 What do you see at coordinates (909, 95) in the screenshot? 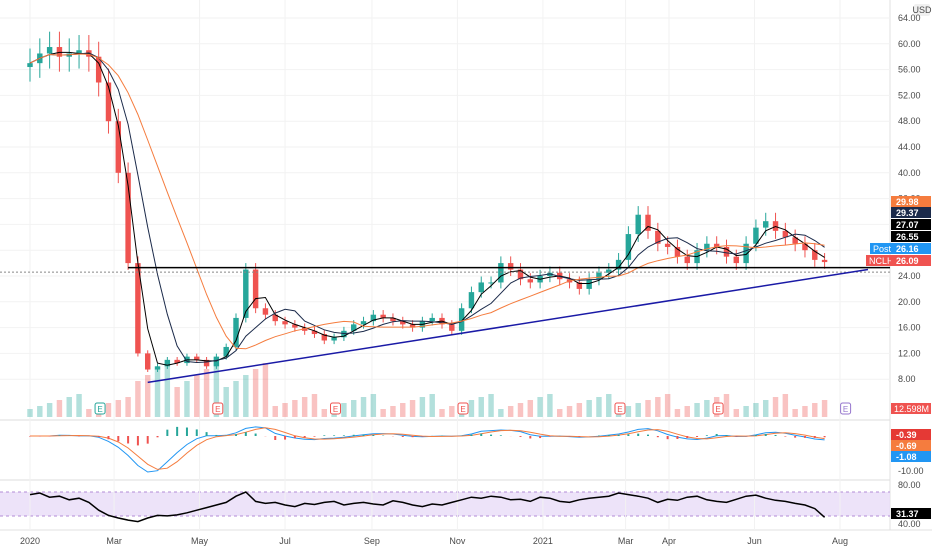
I see `y-tick-label: 52.00` at bounding box center [909, 95].